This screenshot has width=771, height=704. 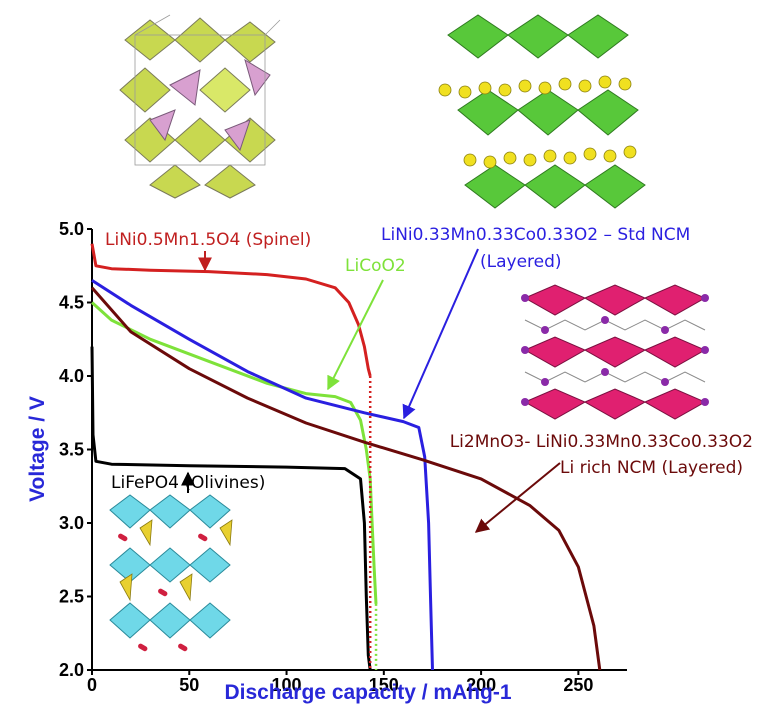 I want to click on x-ticks: 0 50 100 150 200 250, so click(x=340, y=682).